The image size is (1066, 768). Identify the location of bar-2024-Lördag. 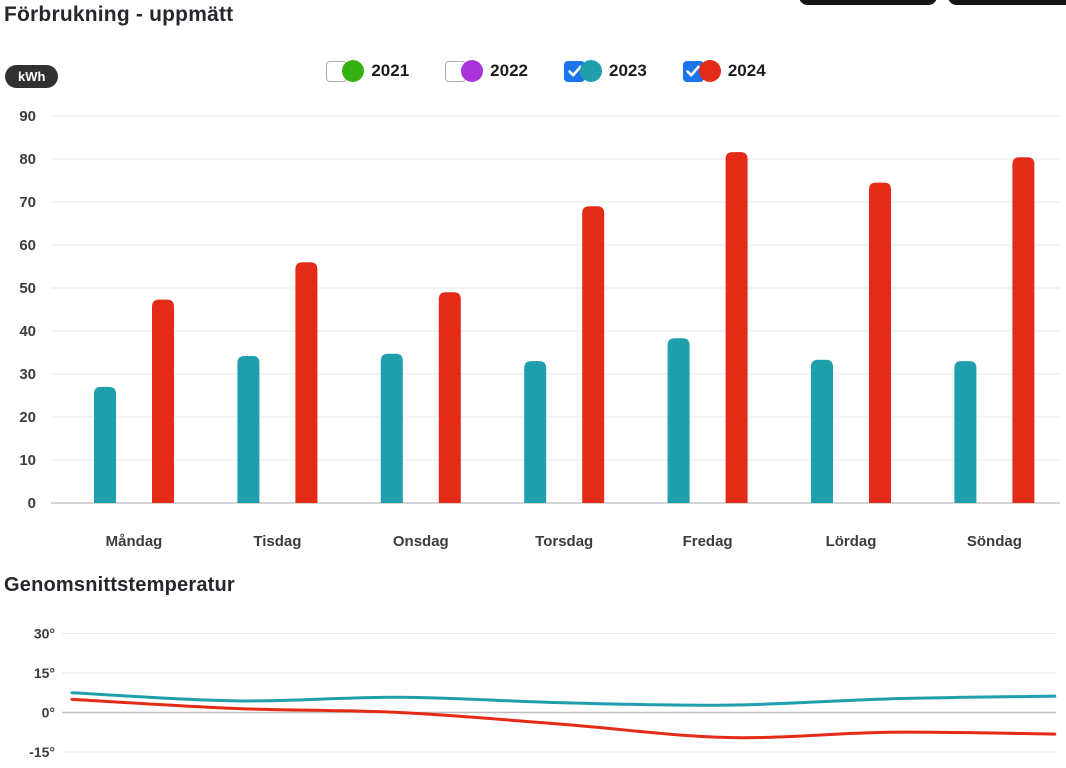
(880, 342).